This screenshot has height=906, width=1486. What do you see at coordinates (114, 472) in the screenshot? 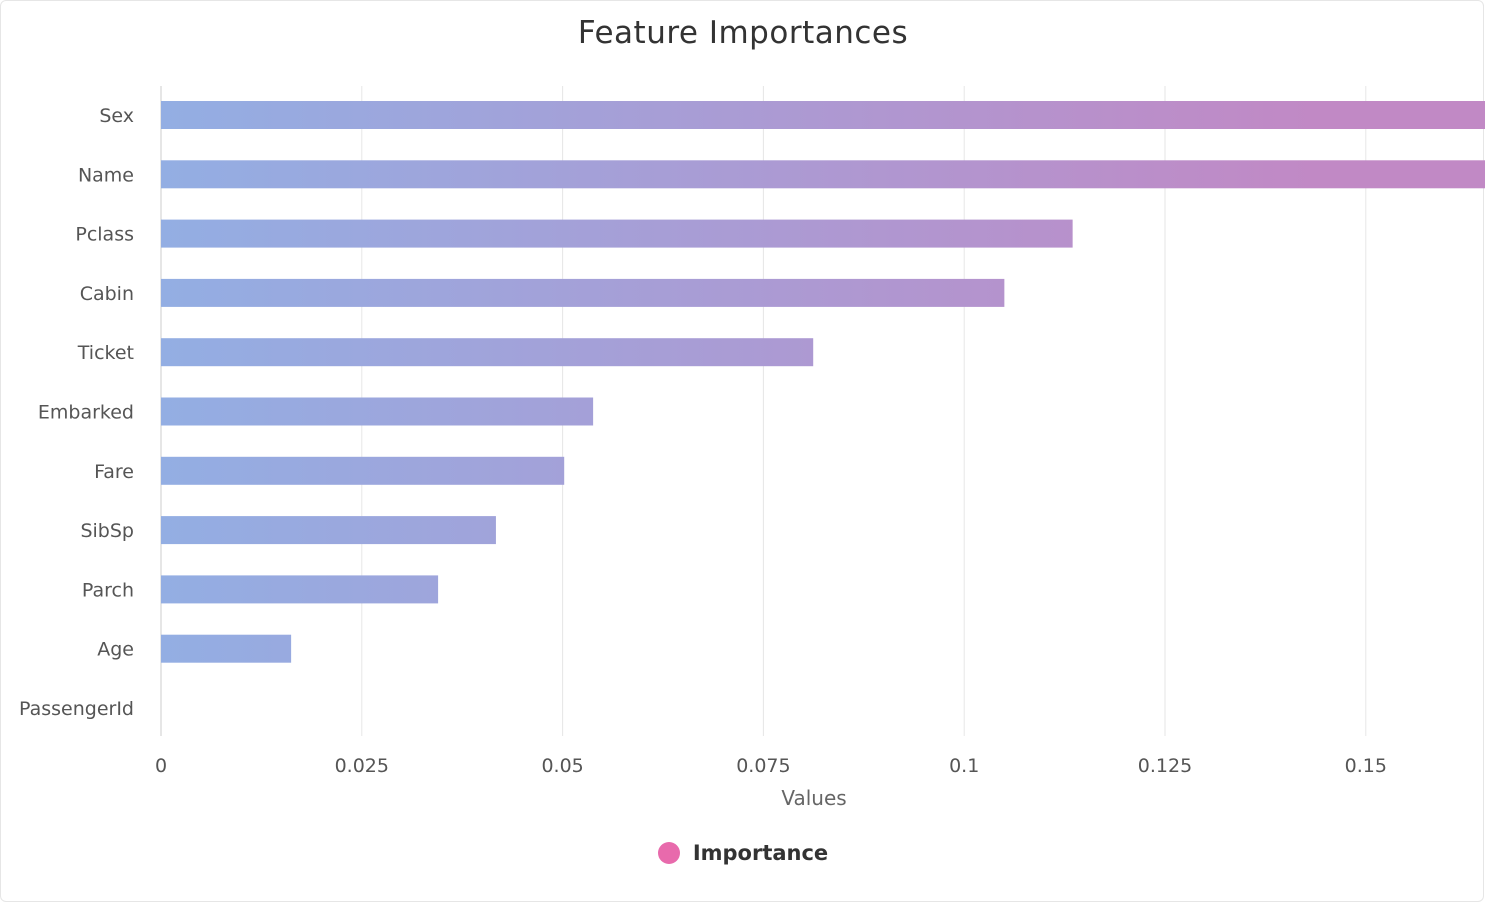
I see `category-label: Fare` at bounding box center [114, 472].